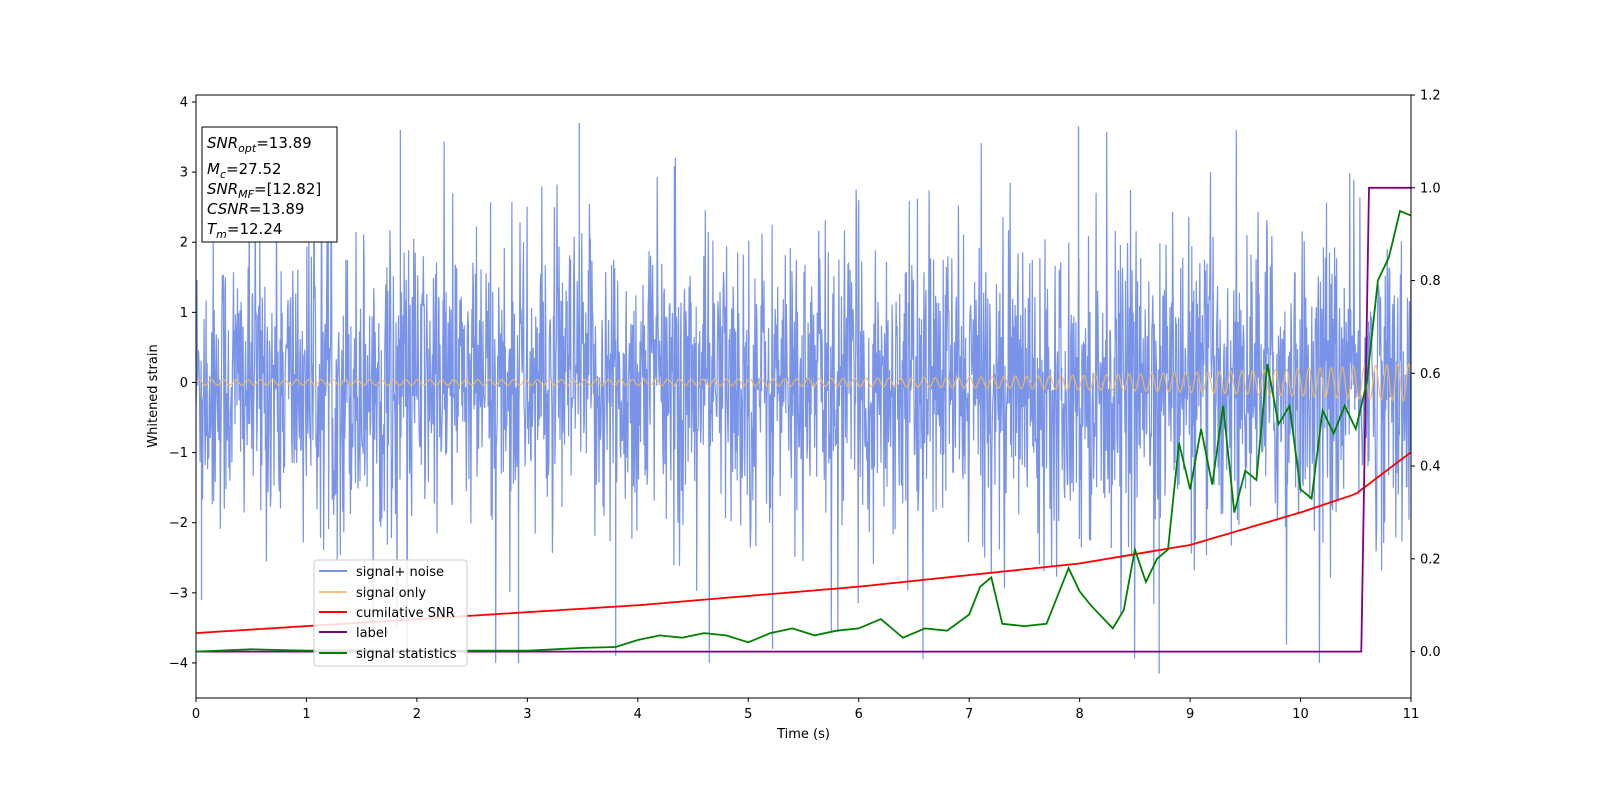  I want to click on legend-label-noise: signal+ noise, so click(400, 572).